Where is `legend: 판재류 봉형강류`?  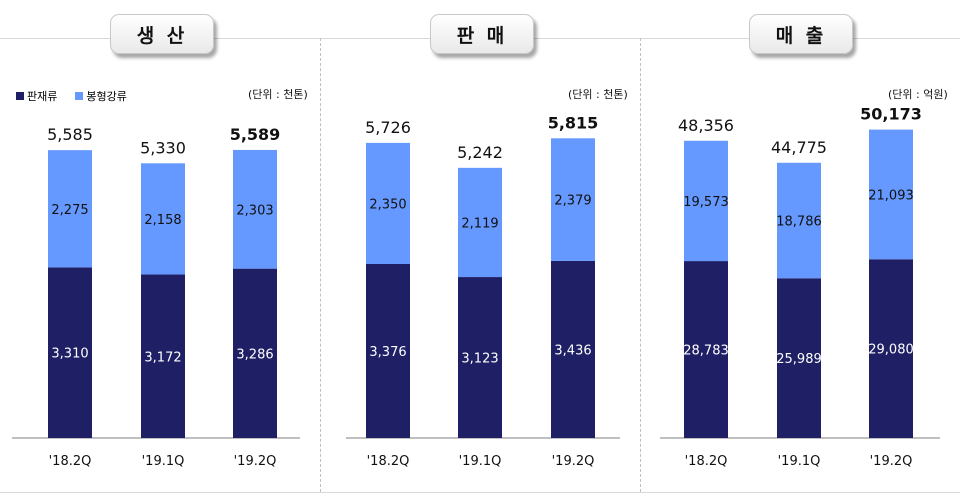
legend: 판재류 봉형강류 is located at coordinates (80, 96).